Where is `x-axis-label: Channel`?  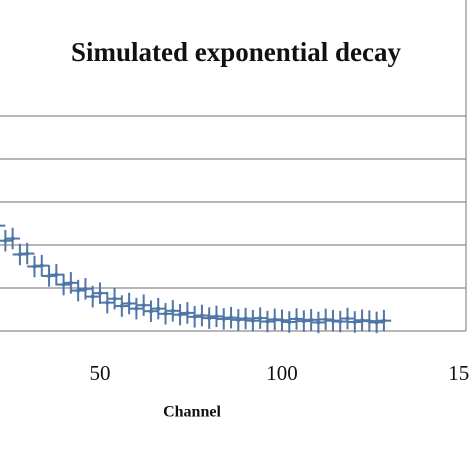
x-axis-label: Channel is located at coordinates (192, 412).